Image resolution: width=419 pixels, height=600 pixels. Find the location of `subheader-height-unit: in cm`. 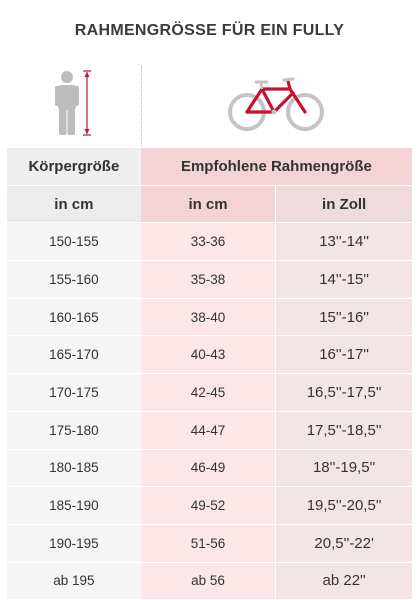

subheader-height-unit: in cm is located at coordinates (74, 204).